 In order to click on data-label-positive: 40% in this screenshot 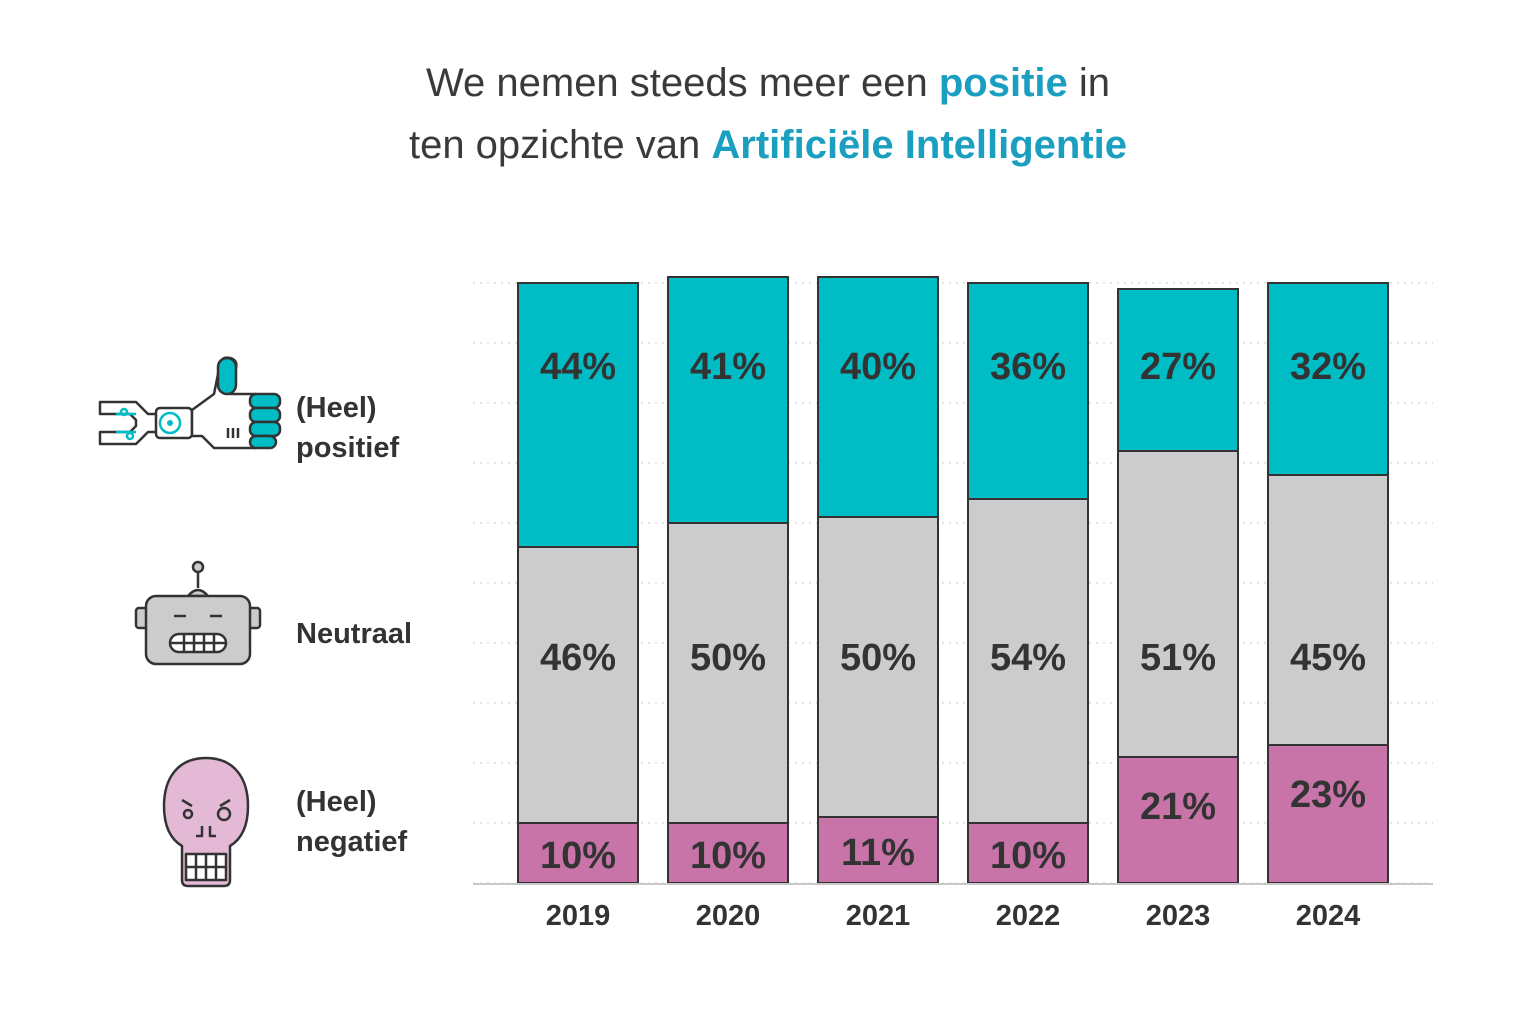, I will do `click(878, 367)`.